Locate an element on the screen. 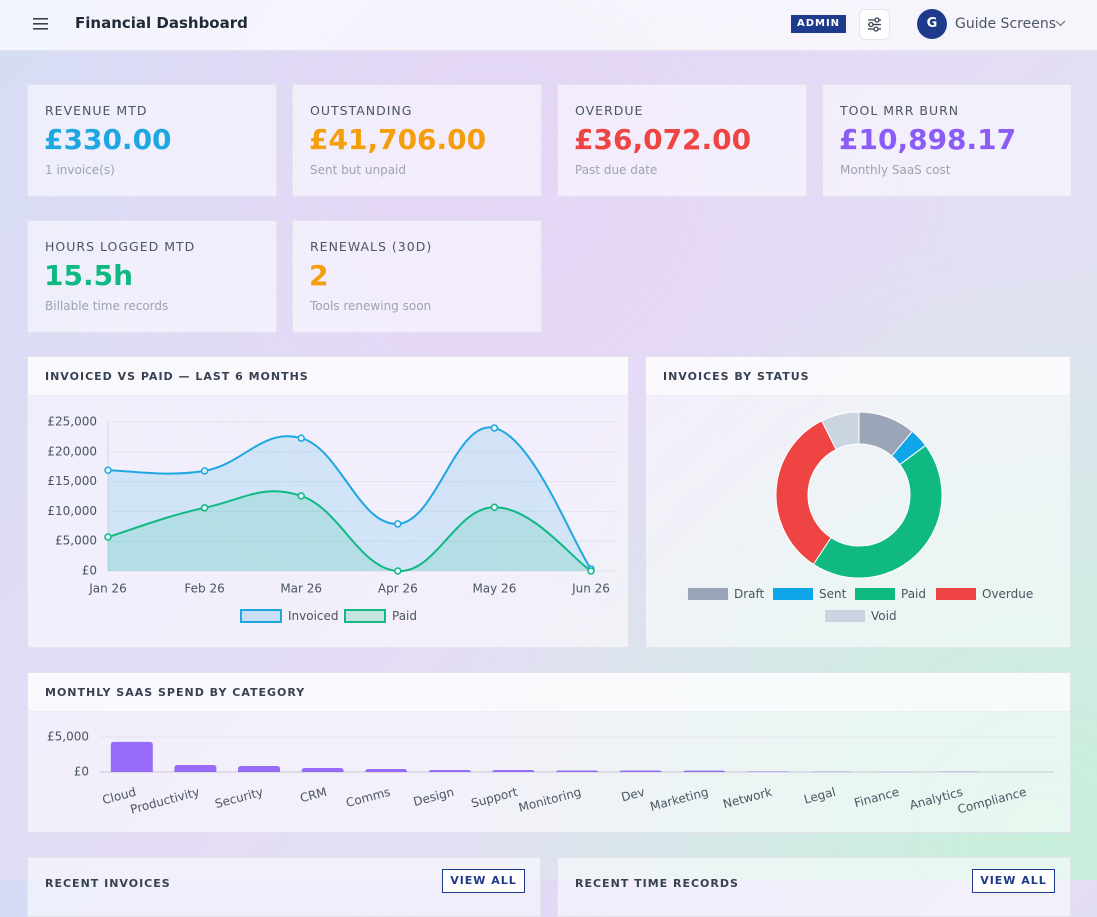 The width and height of the screenshot is (1097, 917). y-tick-label: £25,000 is located at coordinates (72, 422).